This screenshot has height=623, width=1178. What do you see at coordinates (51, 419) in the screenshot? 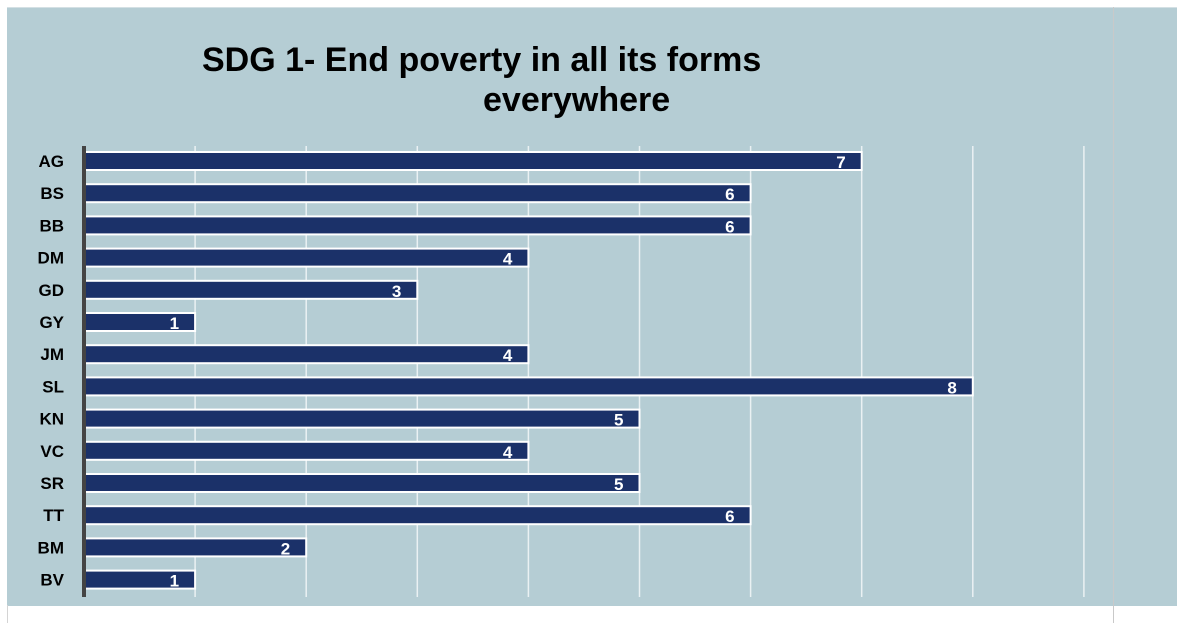
I see `category-label-kn: KN` at bounding box center [51, 419].